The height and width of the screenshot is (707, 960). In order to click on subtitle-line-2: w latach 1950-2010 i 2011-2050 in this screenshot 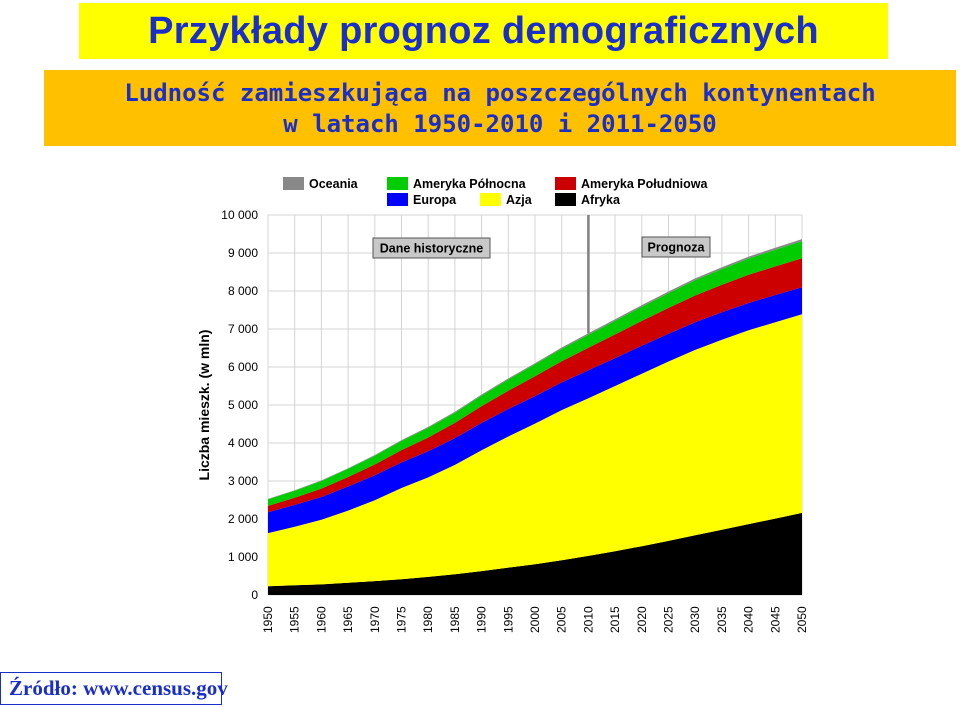, I will do `click(500, 124)`.